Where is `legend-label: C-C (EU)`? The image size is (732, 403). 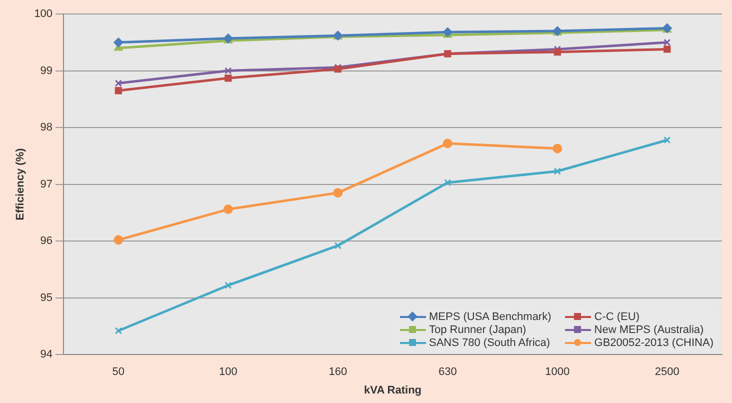
legend-label: C-C (EU) is located at coordinates (617, 316).